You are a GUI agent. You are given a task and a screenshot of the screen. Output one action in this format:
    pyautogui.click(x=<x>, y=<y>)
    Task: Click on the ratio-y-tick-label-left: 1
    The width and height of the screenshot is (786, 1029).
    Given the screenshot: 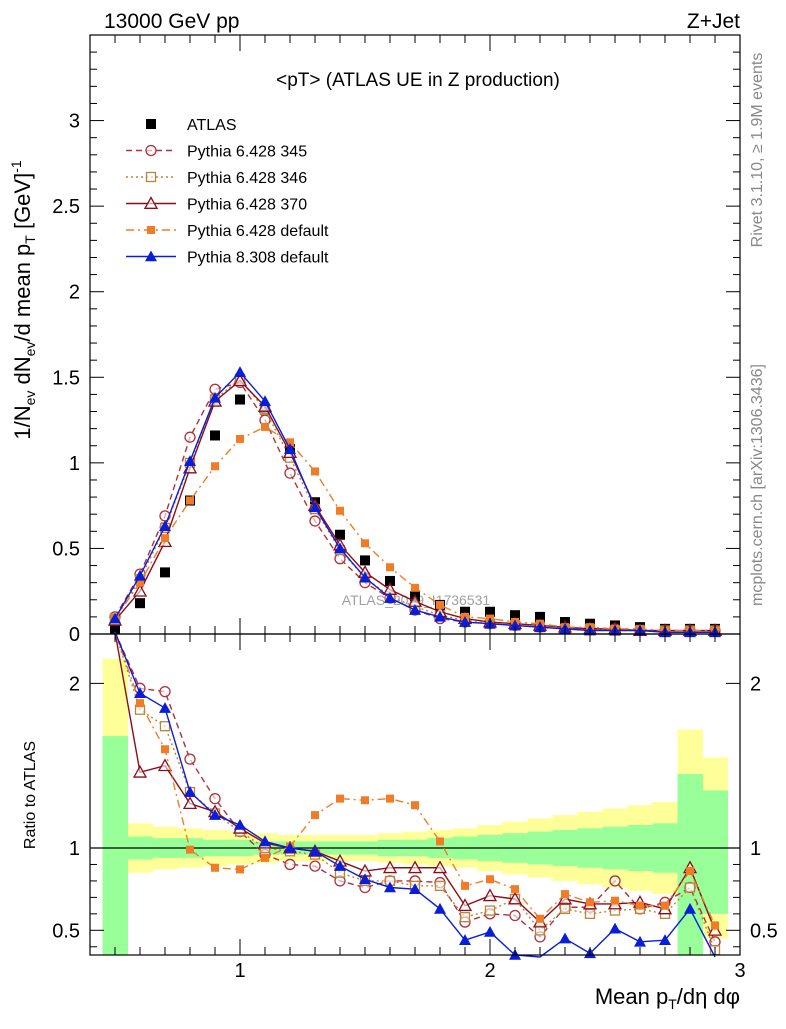 What is the action you would take?
    pyautogui.click(x=74, y=849)
    